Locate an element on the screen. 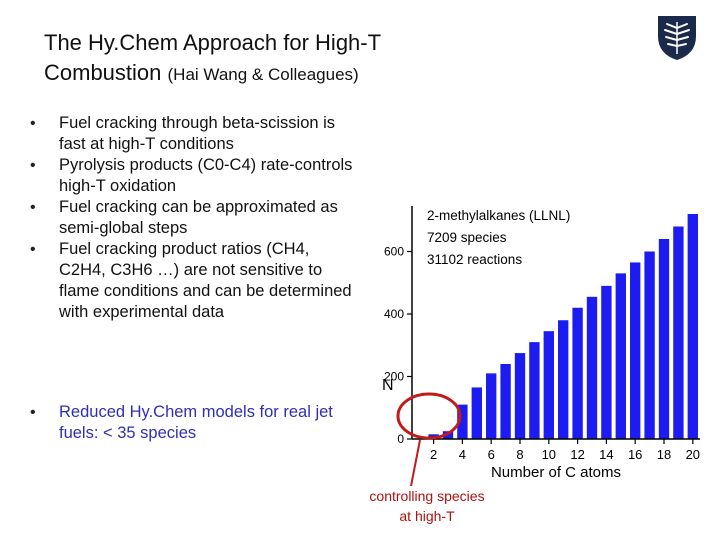 The height and width of the screenshot is (540, 720). bar-c7 is located at coordinates (505, 401).